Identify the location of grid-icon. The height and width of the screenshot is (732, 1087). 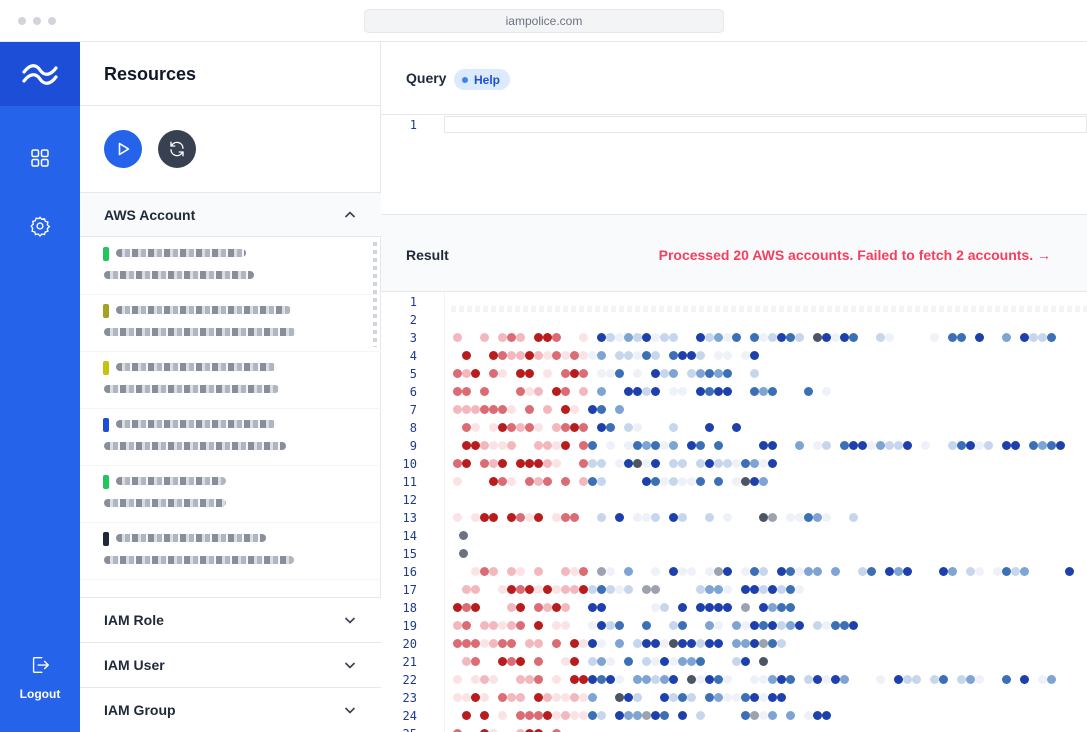
(40, 158).